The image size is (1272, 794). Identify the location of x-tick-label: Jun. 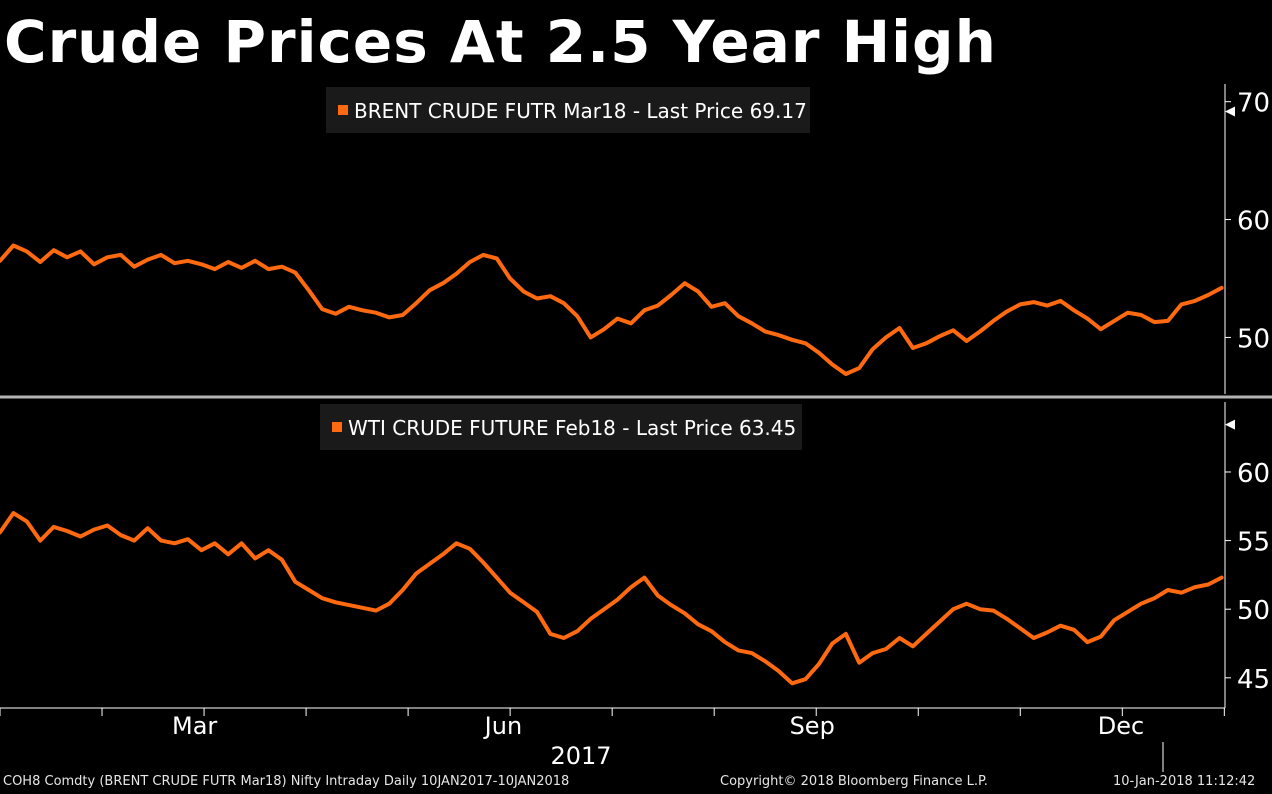
(503, 726).